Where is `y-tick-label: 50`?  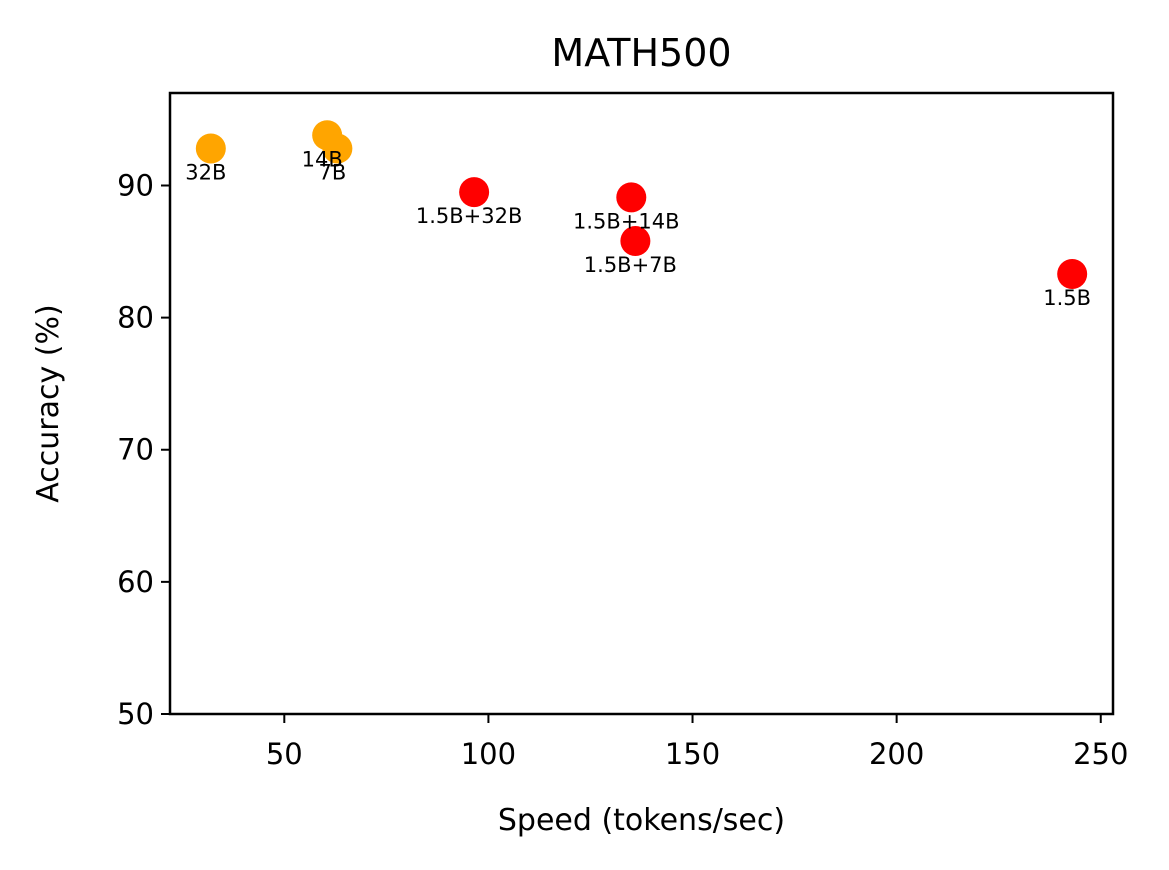 y-tick-label: 50 is located at coordinates (135, 714).